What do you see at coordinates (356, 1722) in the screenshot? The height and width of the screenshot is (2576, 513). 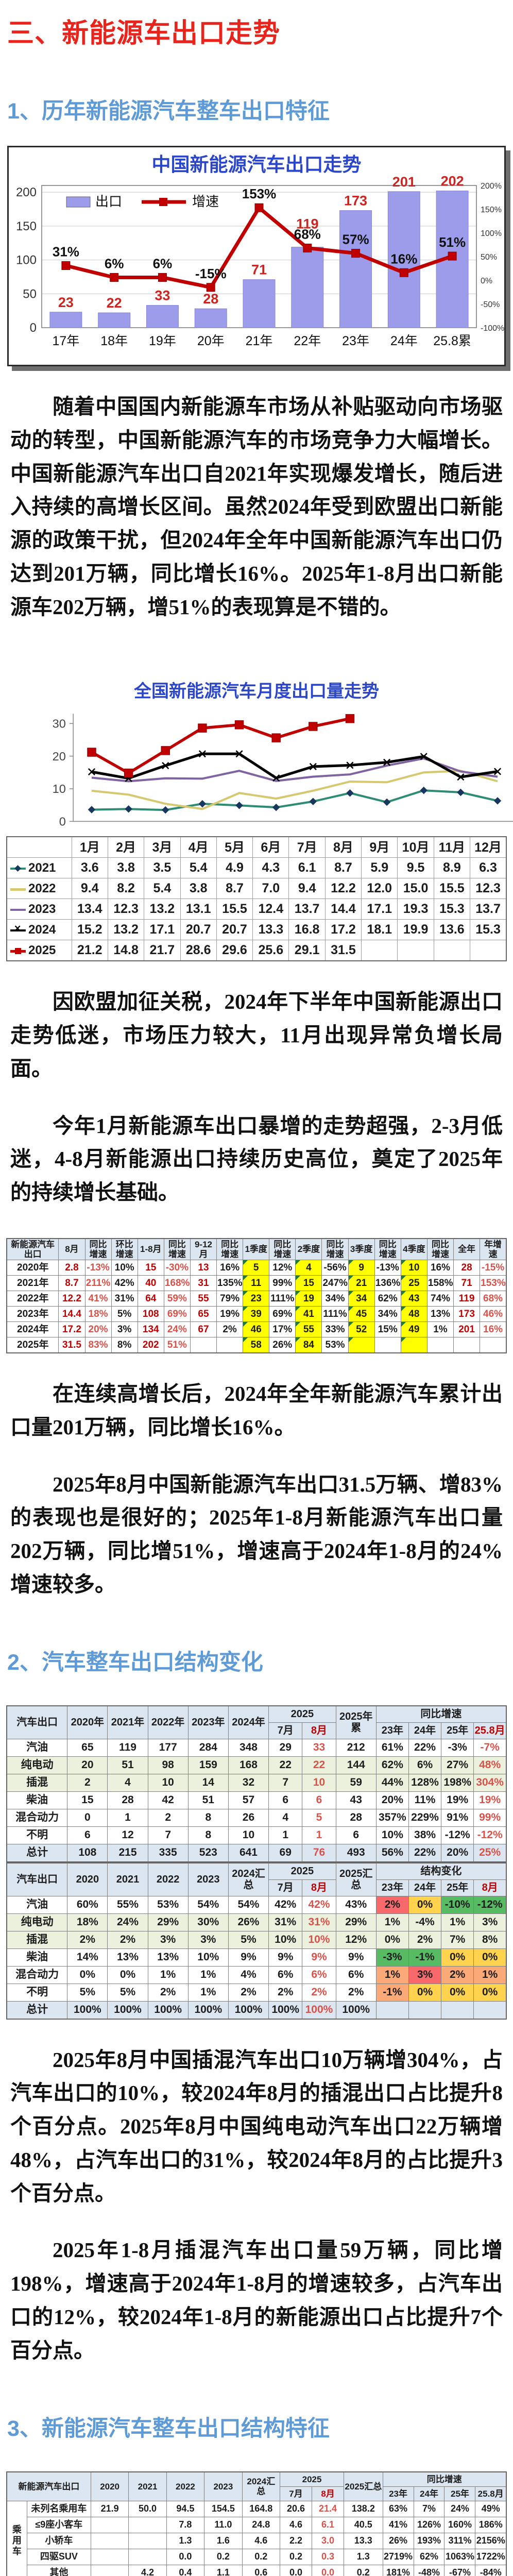 I see `table-header-cell: 2025年累` at bounding box center [356, 1722].